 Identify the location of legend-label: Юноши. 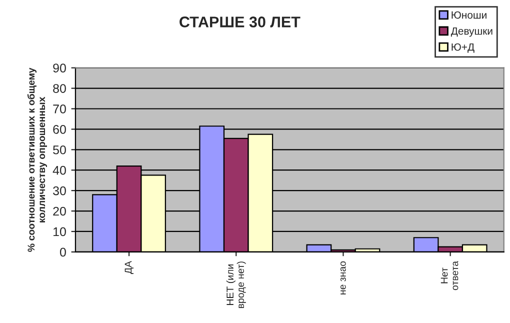
(469, 15).